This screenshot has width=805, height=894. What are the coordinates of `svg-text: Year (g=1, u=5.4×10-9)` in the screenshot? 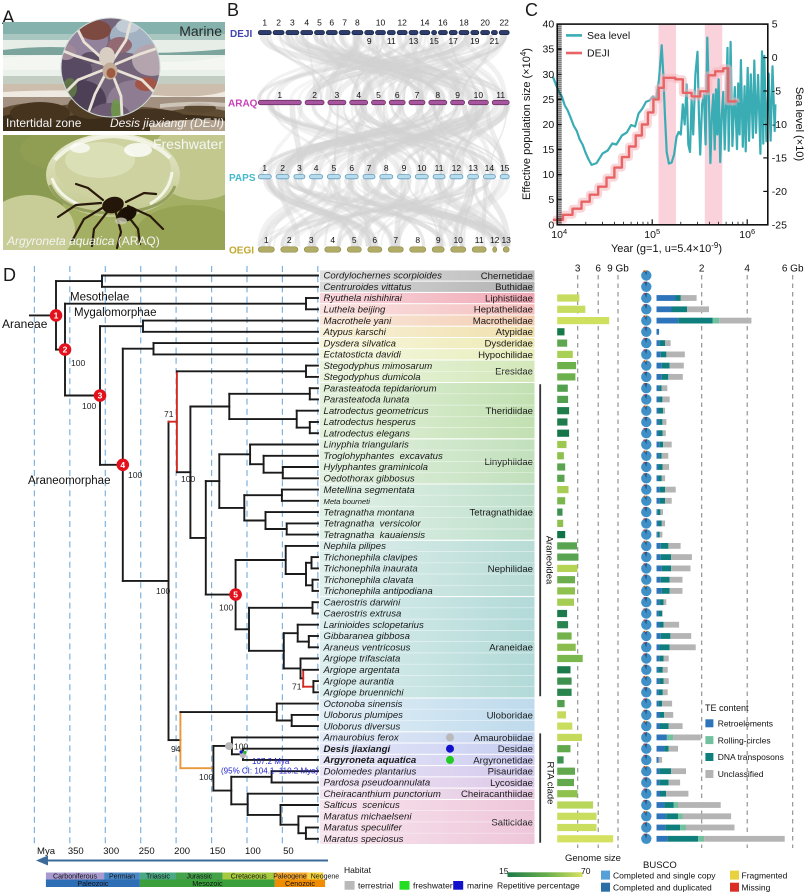 It's located at (666, 247).